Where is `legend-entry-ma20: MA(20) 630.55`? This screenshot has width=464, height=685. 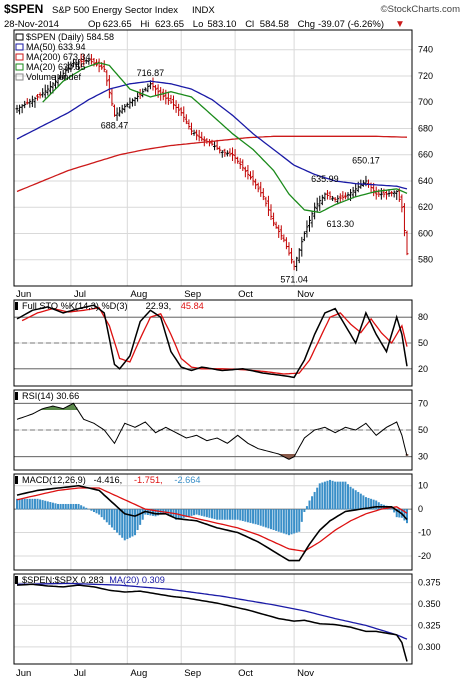
legend-entry-ma20: MA(20) 630.55 is located at coordinates (56, 67).